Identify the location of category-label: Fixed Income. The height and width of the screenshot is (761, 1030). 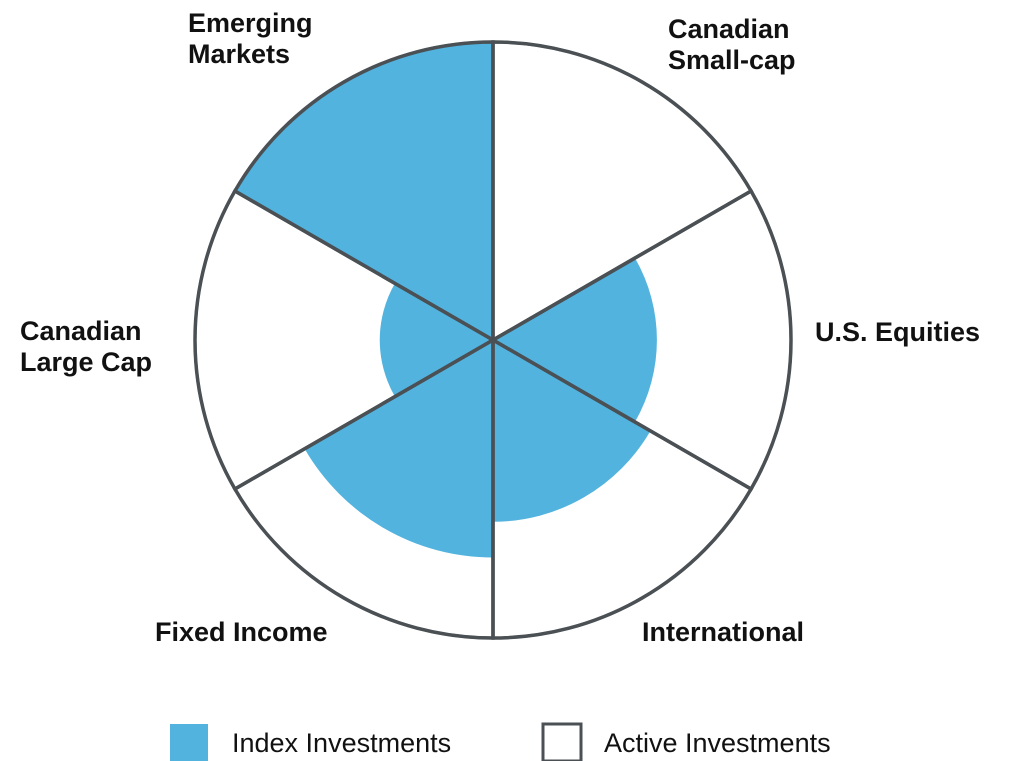
(241, 632).